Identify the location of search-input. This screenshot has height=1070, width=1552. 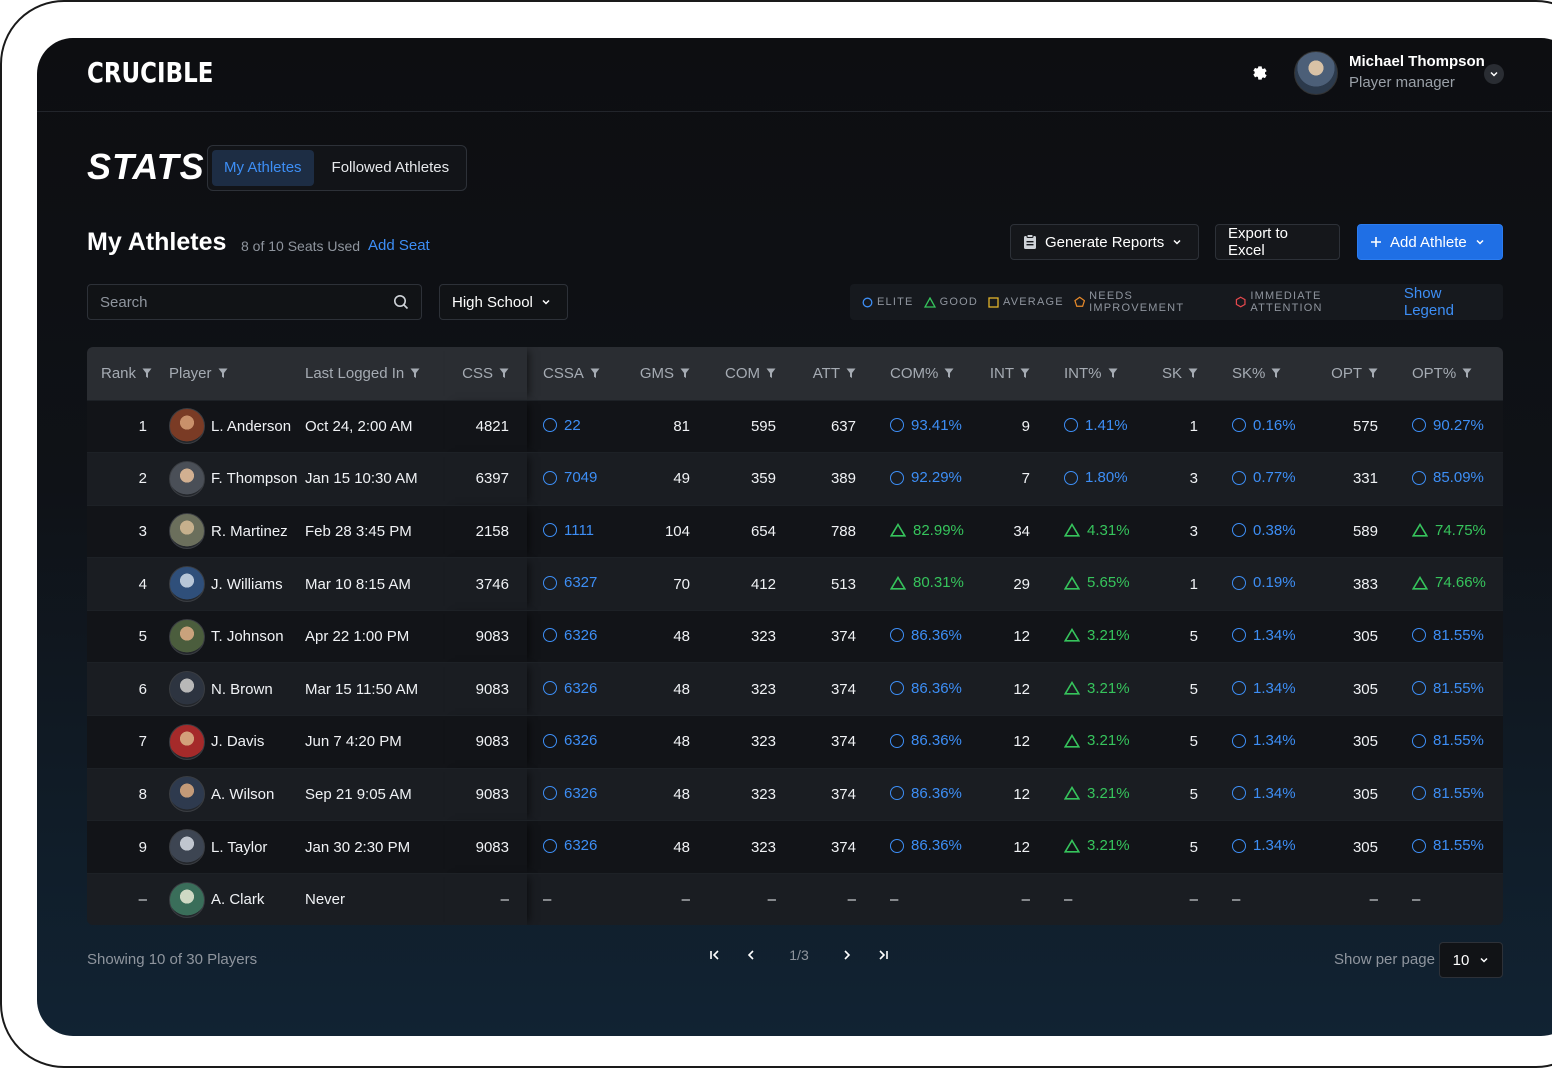
(240, 302).